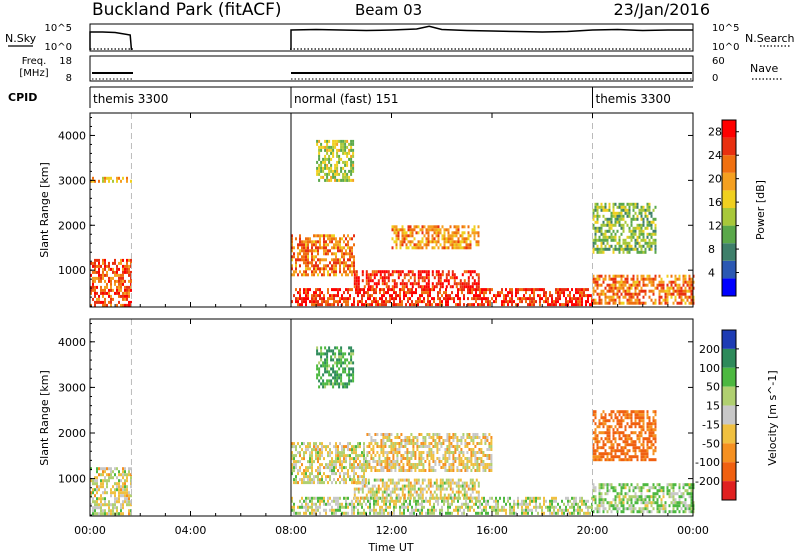  What do you see at coordinates (130, 99) in the screenshot?
I see `cpid-segment-label: themis 3300` at bounding box center [130, 99].